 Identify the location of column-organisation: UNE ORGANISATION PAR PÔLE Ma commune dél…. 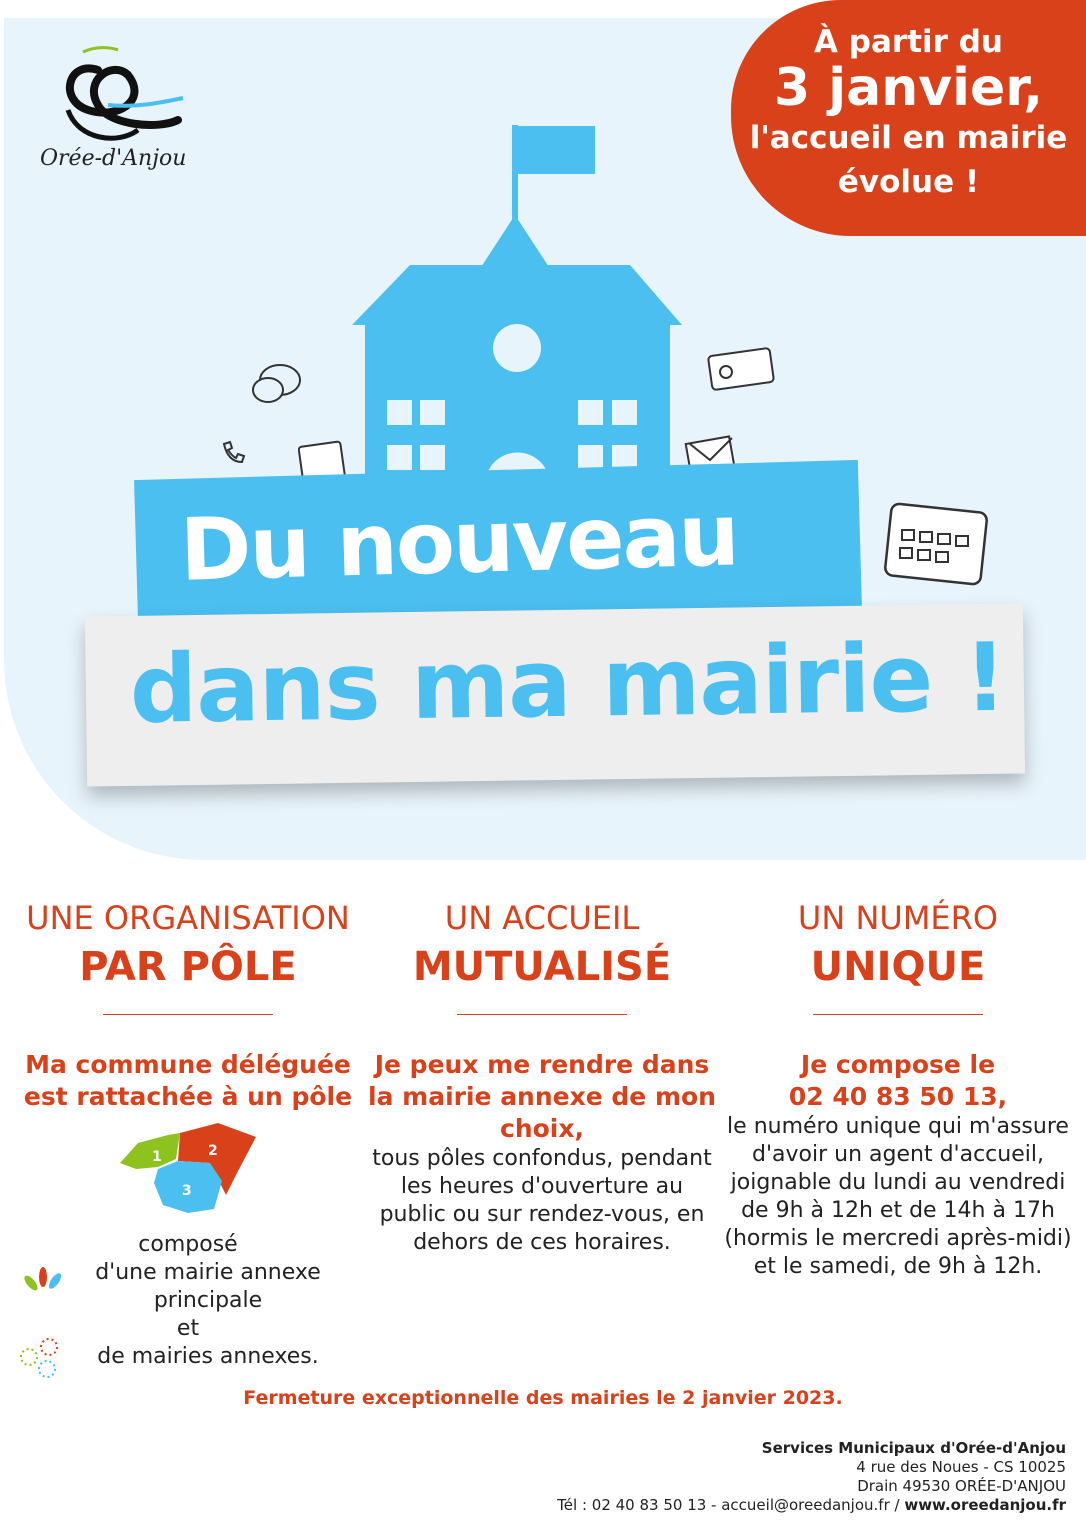
(188, 1138).